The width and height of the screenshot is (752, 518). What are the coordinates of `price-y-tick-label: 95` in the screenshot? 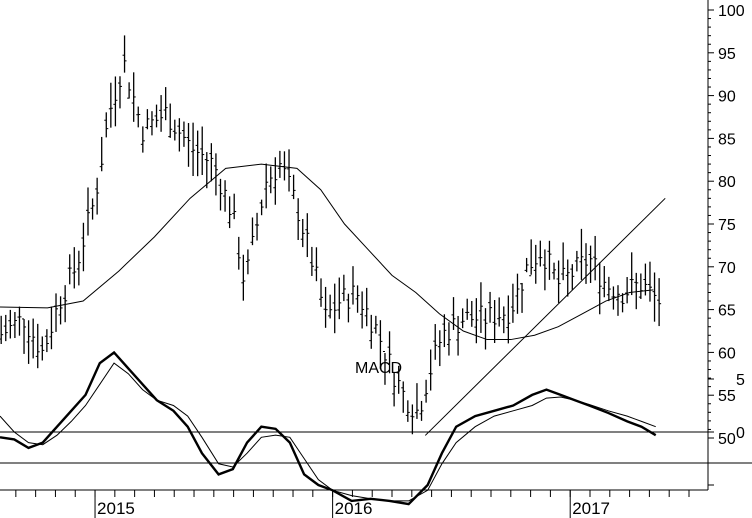 It's located at (727, 54).